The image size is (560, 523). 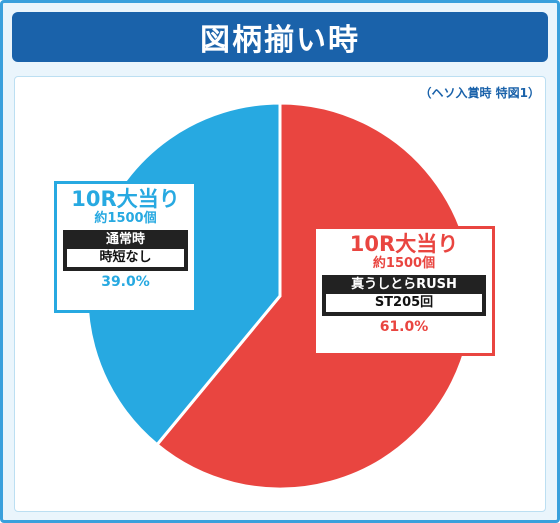 I want to click on slice-label-box-red: 10R大当り 約1500個 真うしとらRUSH ST205回 61.0%, so click(x=404, y=291).